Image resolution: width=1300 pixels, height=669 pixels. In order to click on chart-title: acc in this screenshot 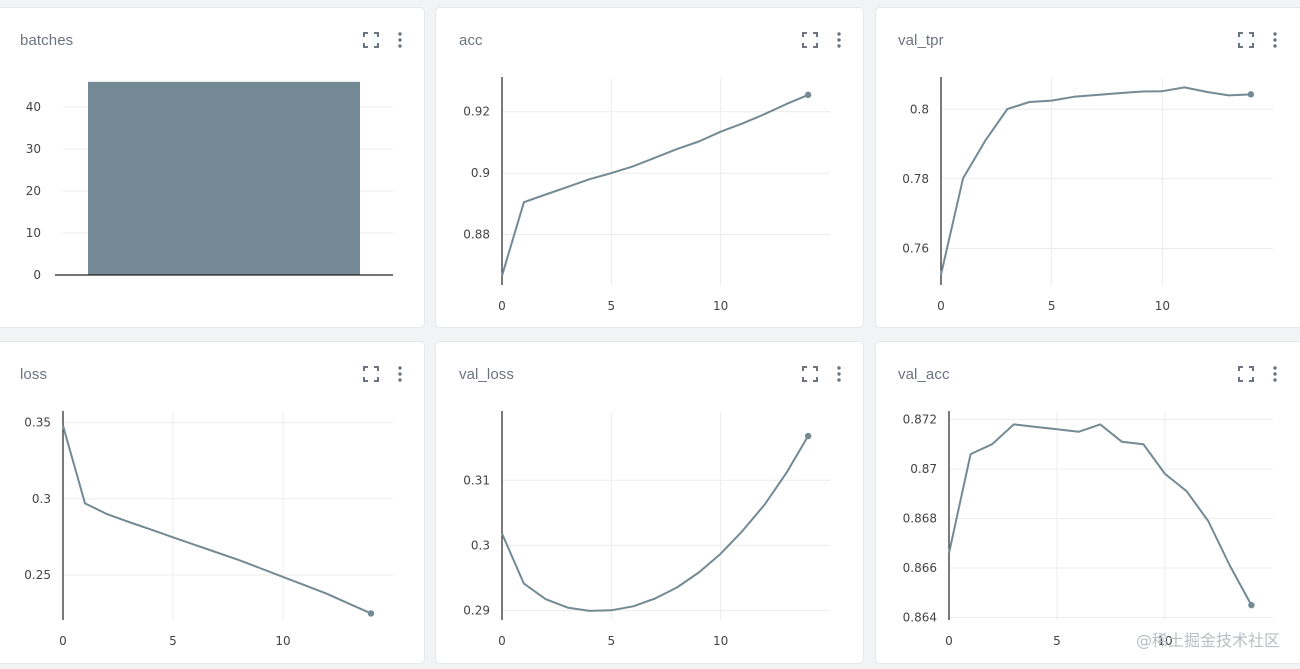, I will do `click(471, 40)`.